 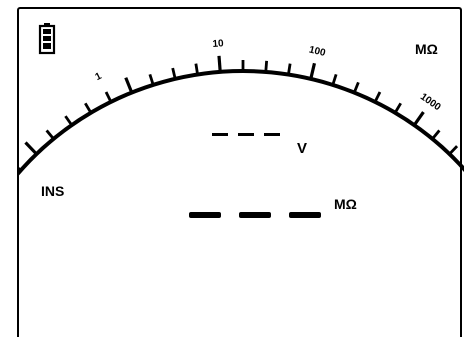 What do you see at coordinates (426, 49) in the screenshot?
I see `scale-unit-label: MΩ` at bounding box center [426, 49].